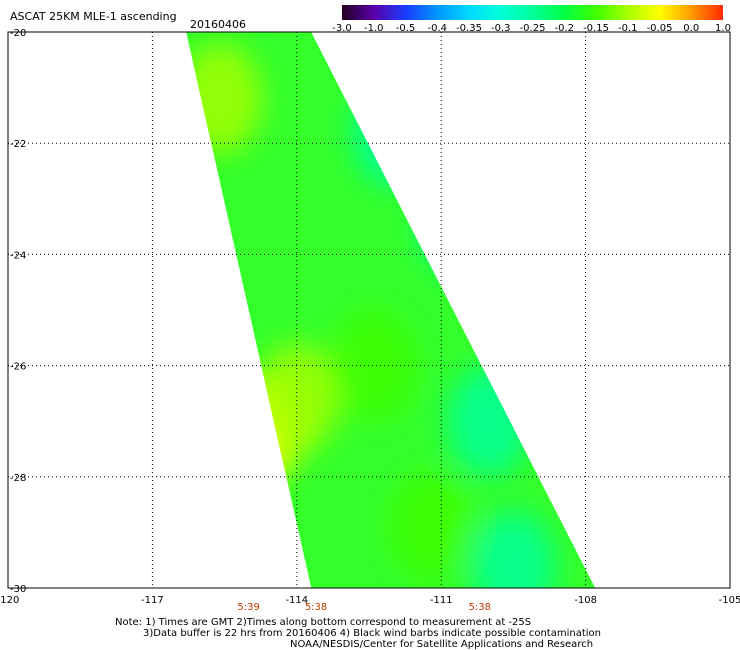  I want to click on chart-title: ASCAT 25KM MLE-1 ascending, so click(93, 16).